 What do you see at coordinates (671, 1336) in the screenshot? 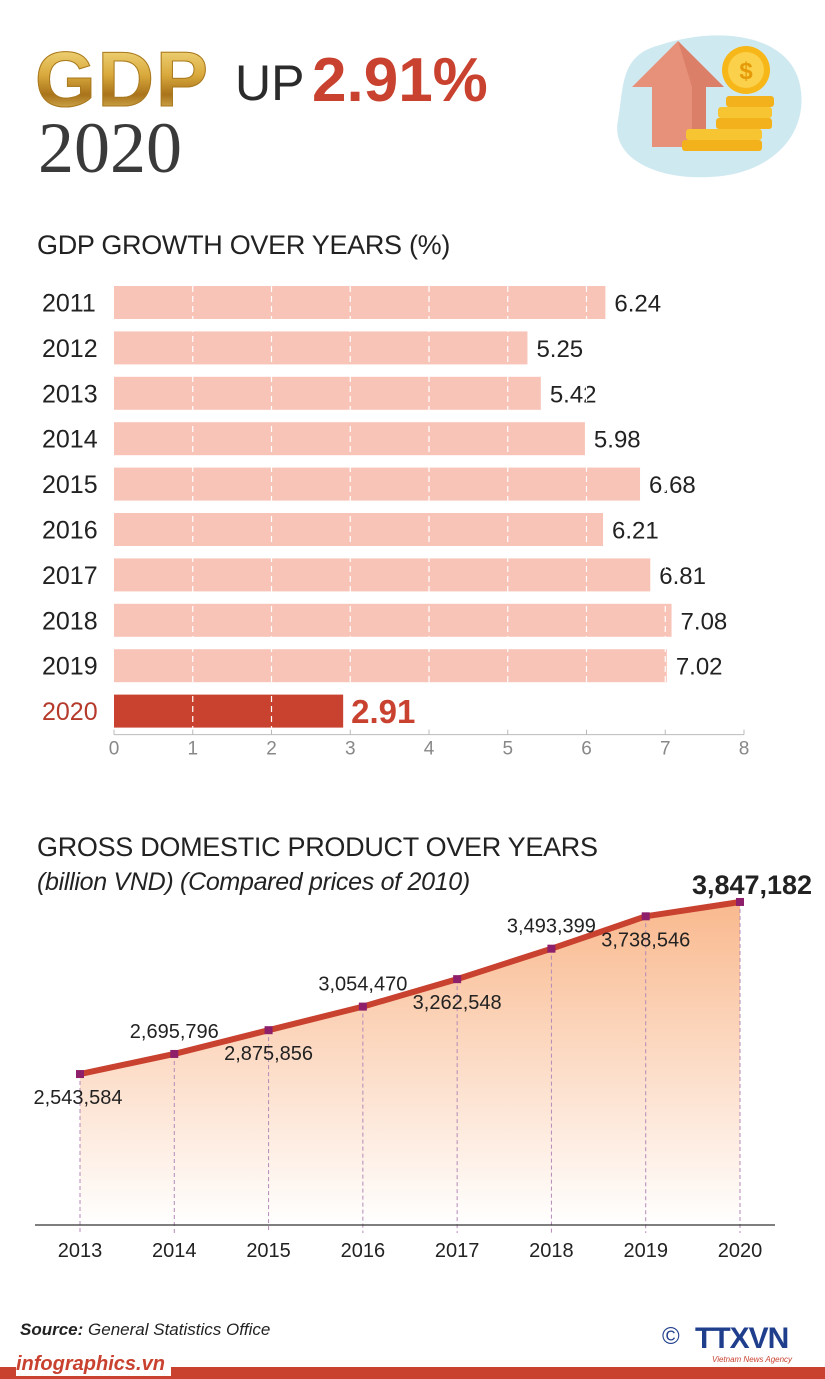
I see `copyright-icon: ©` at bounding box center [671, 1336].